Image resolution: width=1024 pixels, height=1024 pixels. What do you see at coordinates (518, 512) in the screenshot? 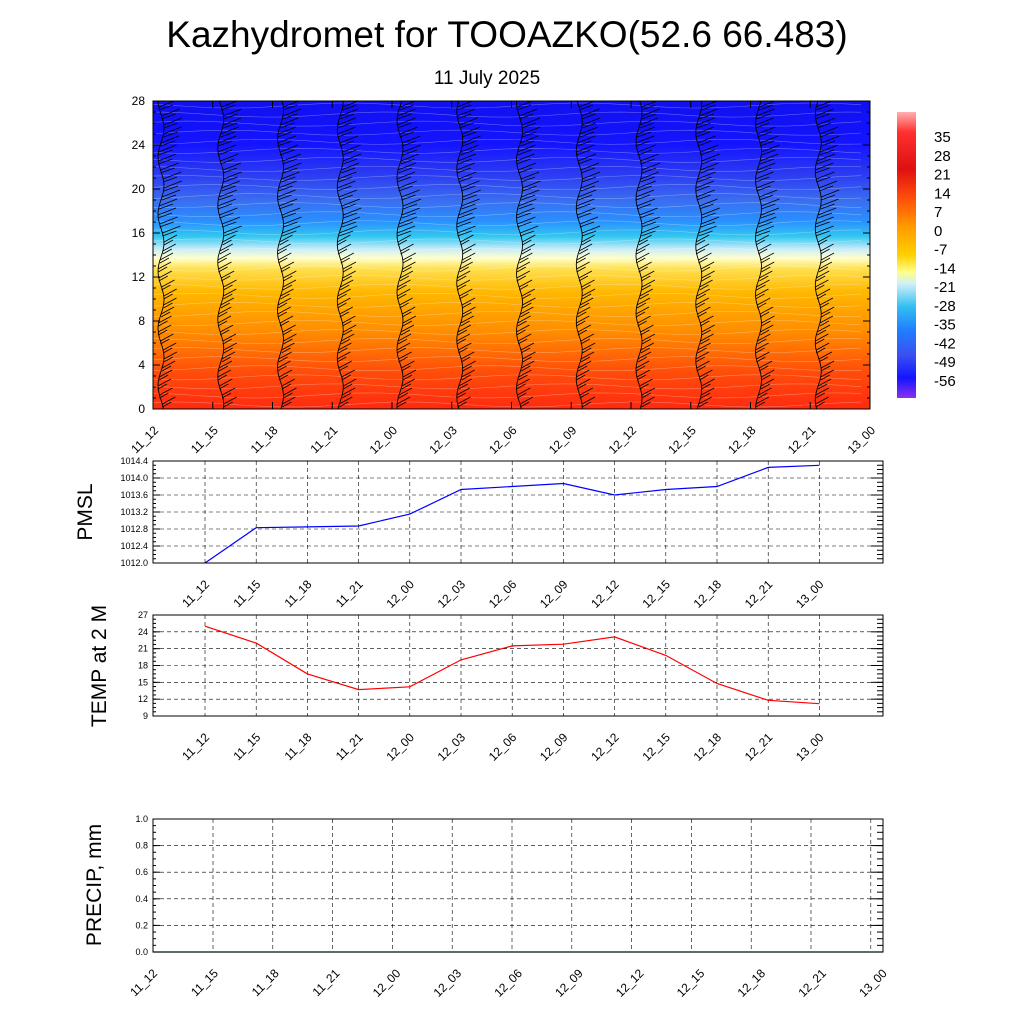
I see `pmsl-grid` at bounding box center [518, 512].